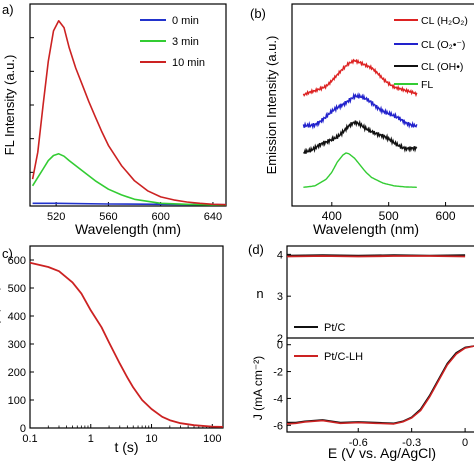 The height and width of the screenshot is (474, 474). Describe the element at coordinates (444, 21) in the screenshot. I see `panel-b-legend-label-0: CL (H₂O₂)` at that location.